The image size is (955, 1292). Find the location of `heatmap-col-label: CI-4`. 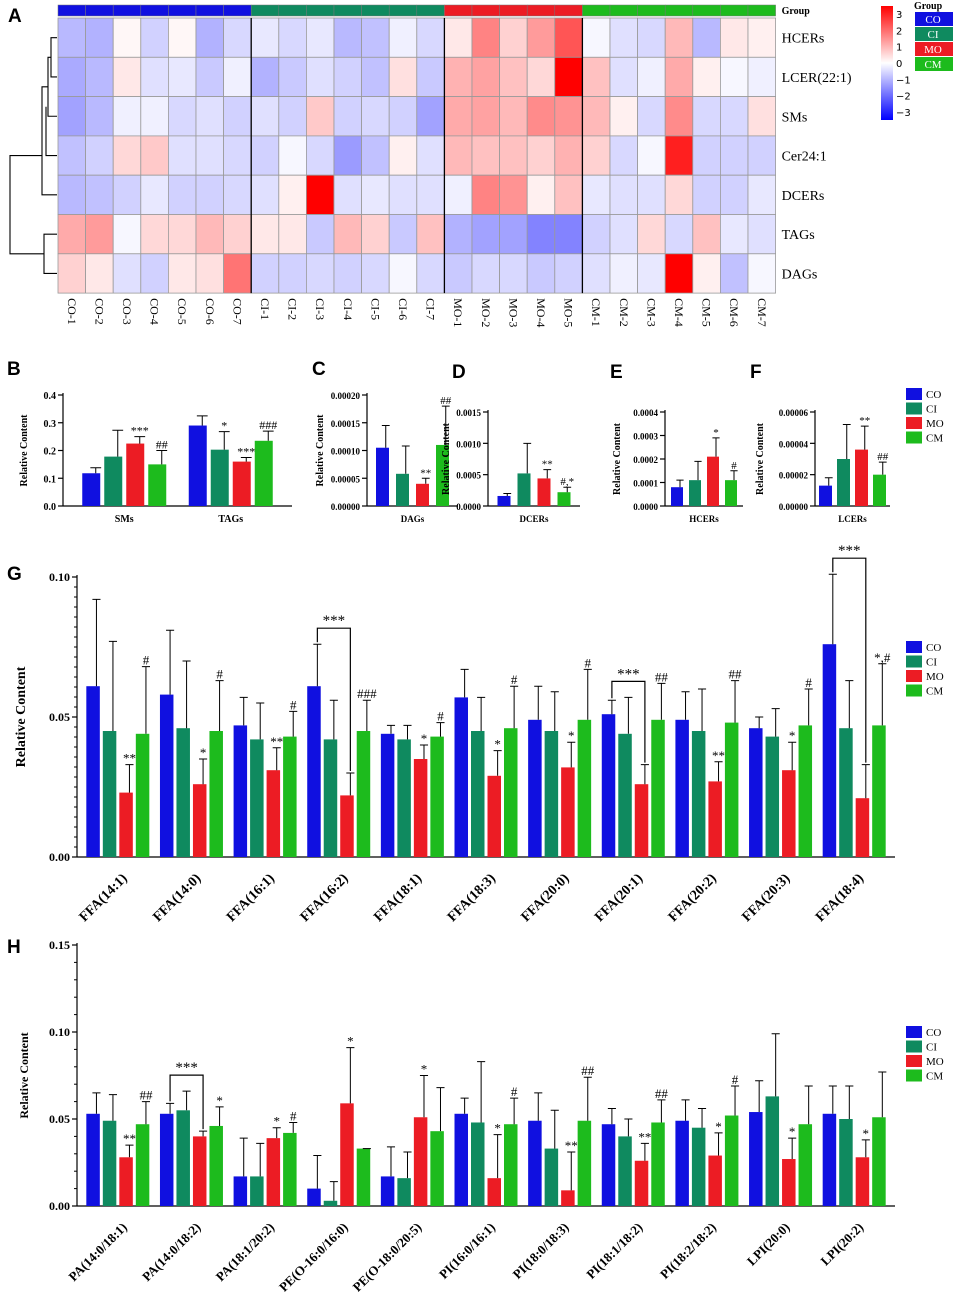

heatmap-col-label: CI-4 is located at coordinates (348, 309).